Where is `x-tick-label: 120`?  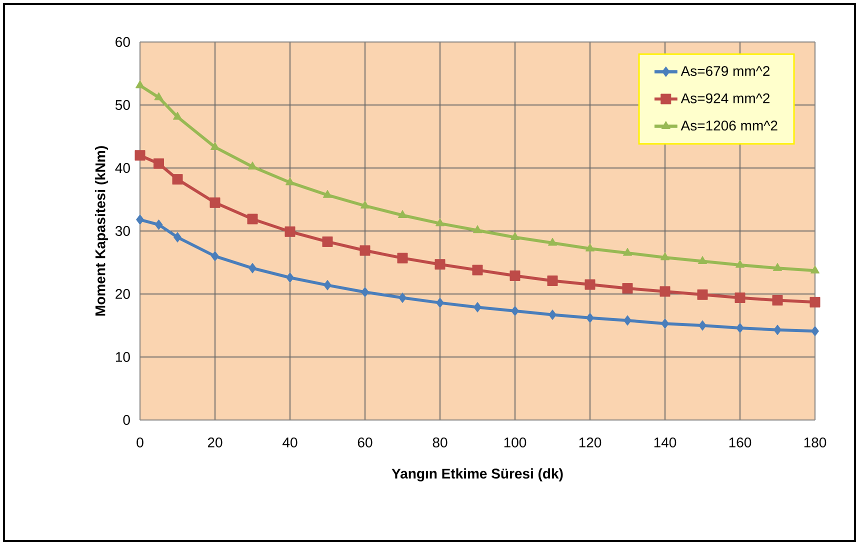 x-tick-label: 120 is located at coordinates (590, 443).